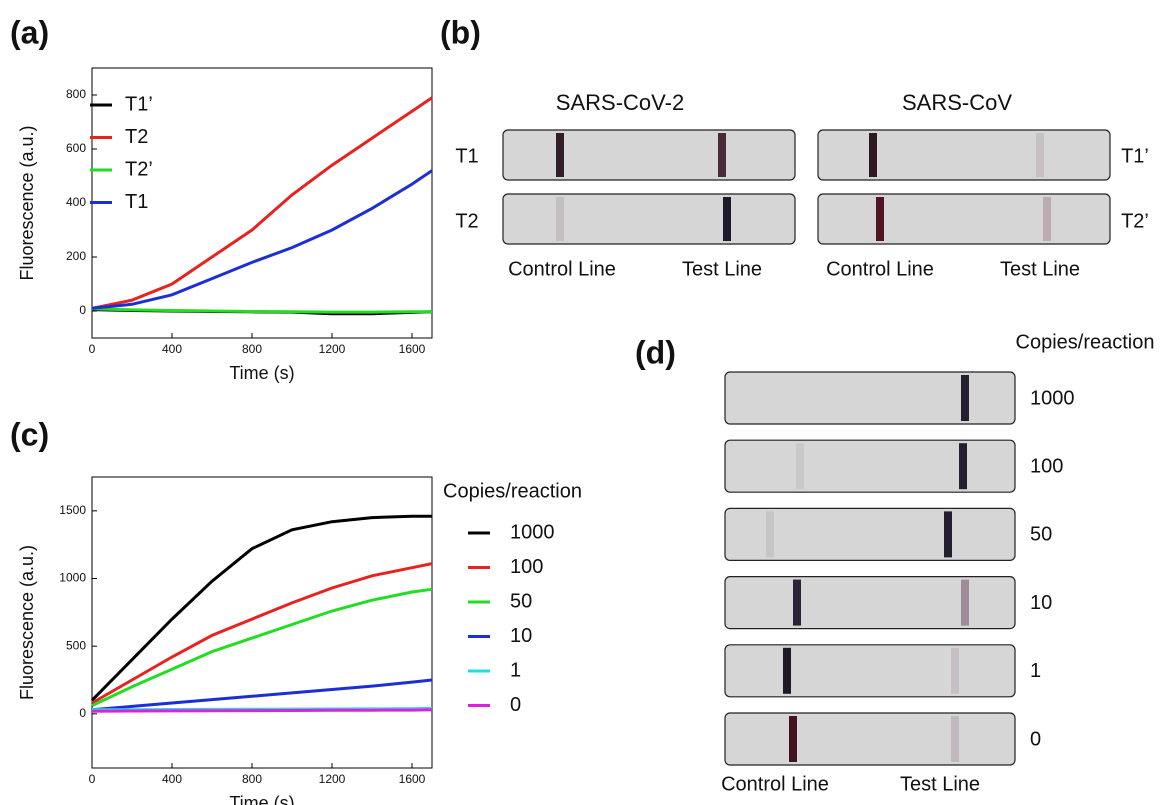 This screenshot has width=1164, height=805. What do you see at coordinates (136, 137) in the screenshot?
I see `legend-label: T2` at bounding box center [136, 137].